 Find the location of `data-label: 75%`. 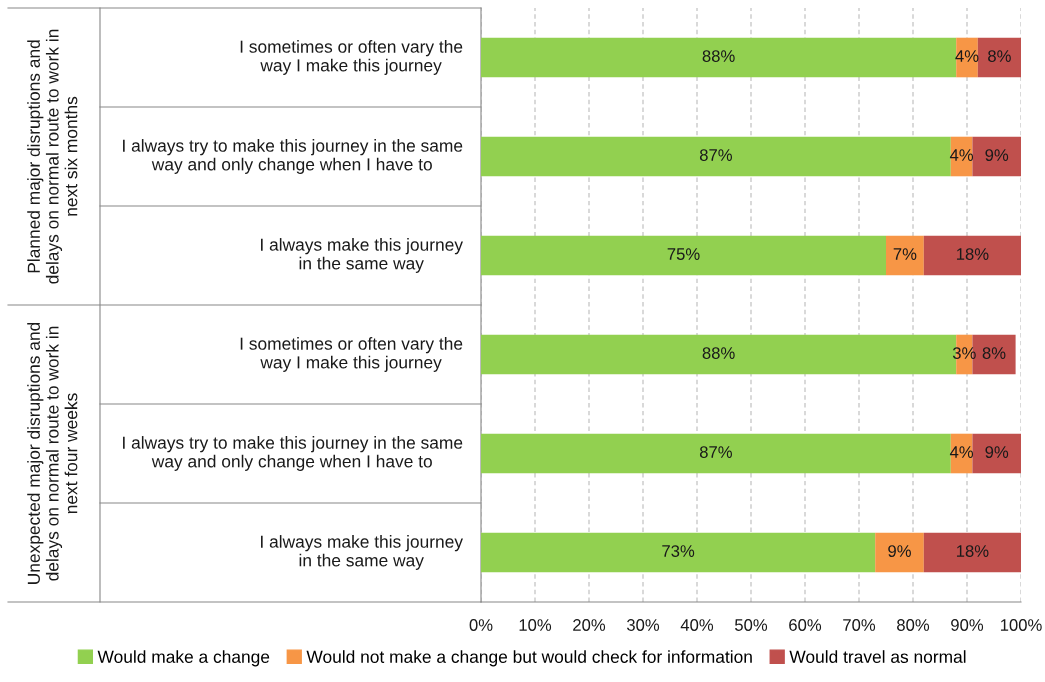

data-label: 75% is located at coordinates (683, 254).